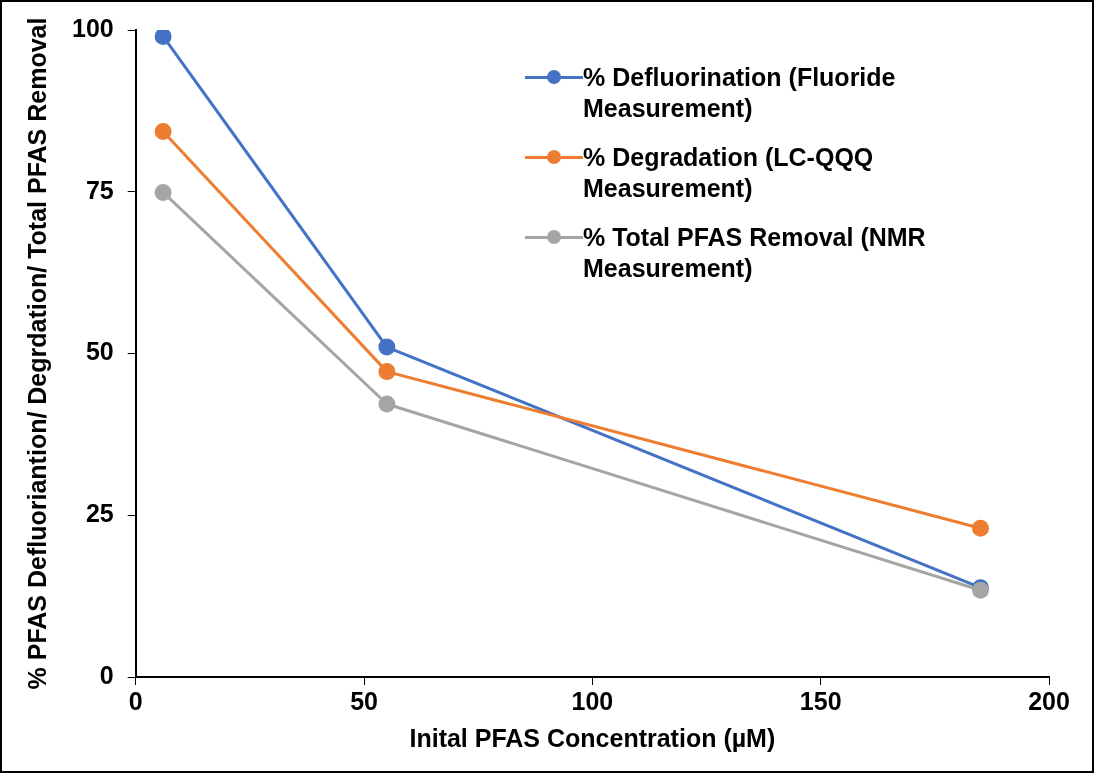  I want to click on legend-label: % Defluorination (Fluoride Measurement), so click(740, 93).